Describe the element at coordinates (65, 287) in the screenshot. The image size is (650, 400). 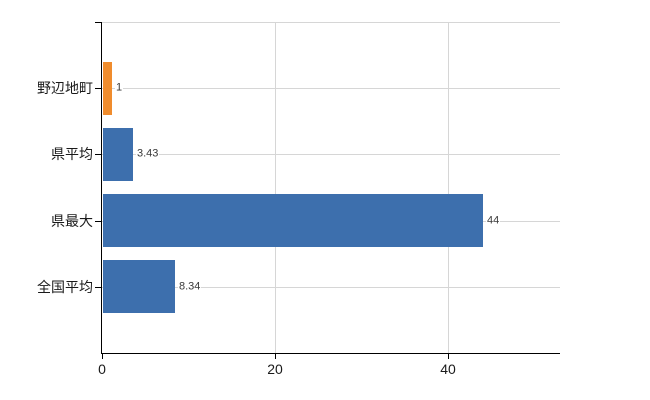
I see `category-label: 全国平均` at that location.